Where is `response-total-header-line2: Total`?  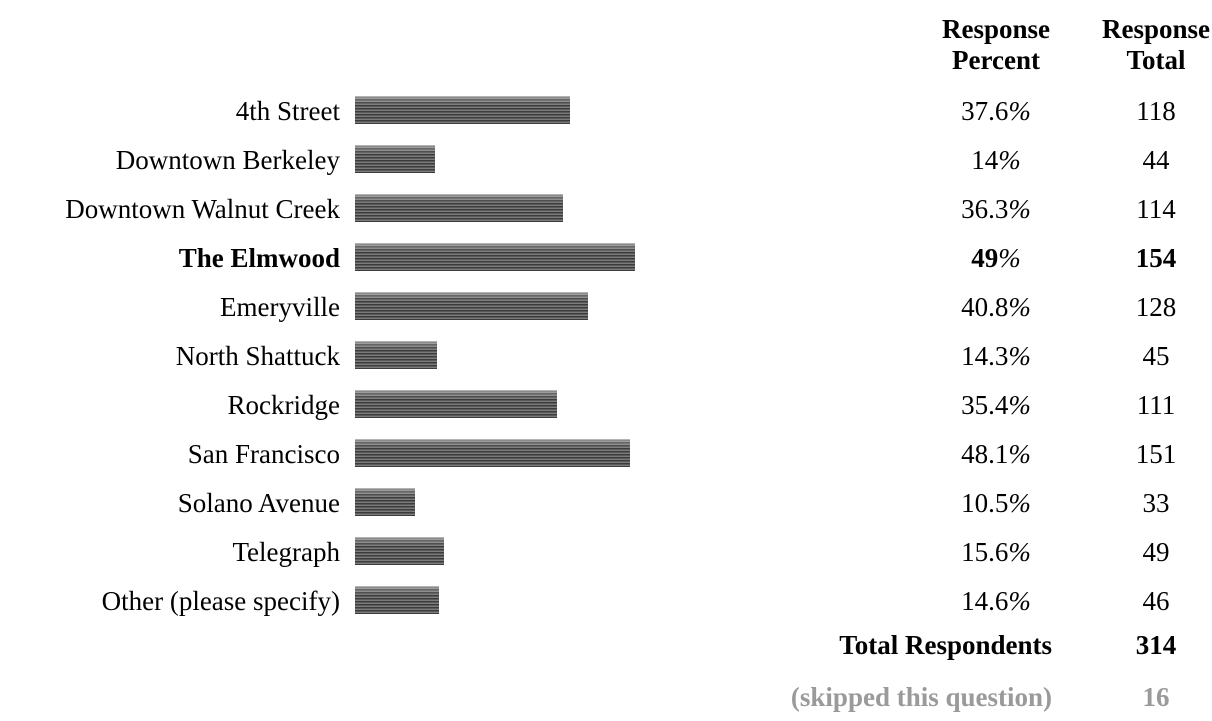 response-total-header-line2: Total is located at coordinates (1156, 60).